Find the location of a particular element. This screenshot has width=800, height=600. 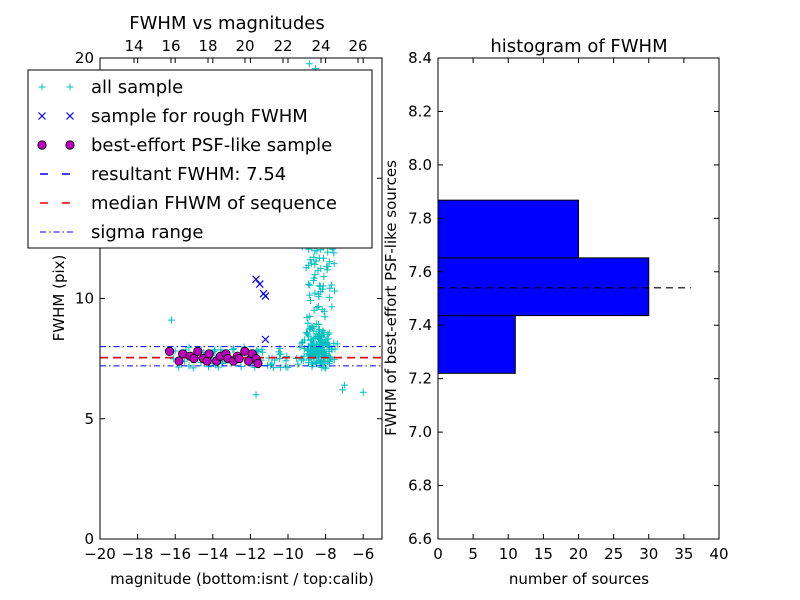

y-tick-label: 10 is located at coordinates (84, 299).